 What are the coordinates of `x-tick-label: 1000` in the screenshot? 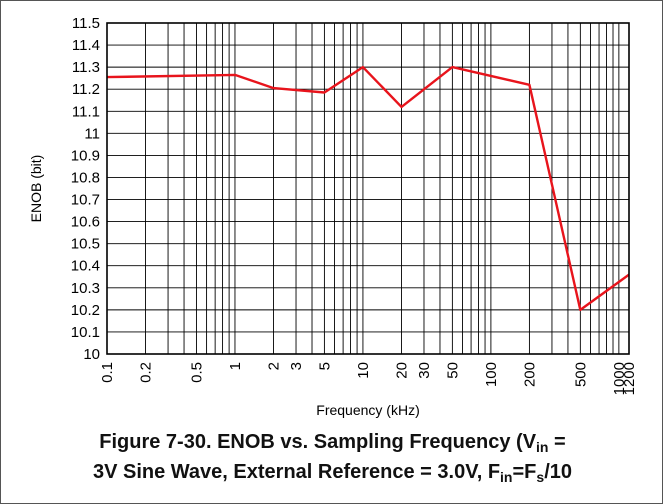 It's located at (619, 378).